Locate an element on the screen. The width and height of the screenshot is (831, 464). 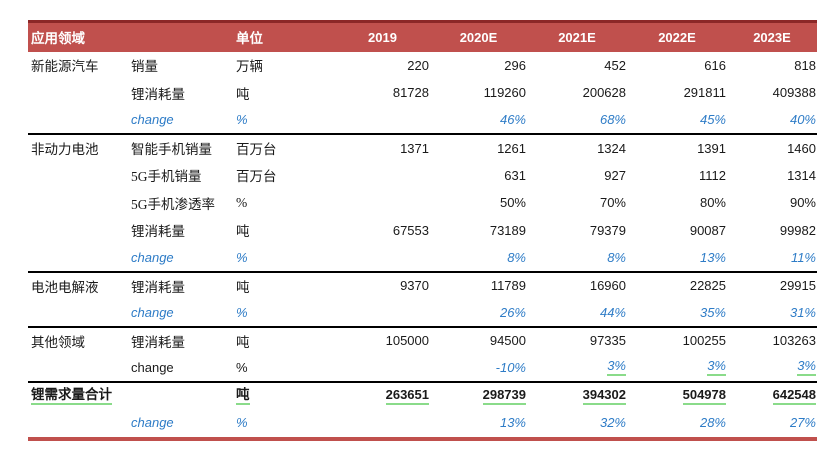
value-cell: 1112 is located at coordinates (712, 175).